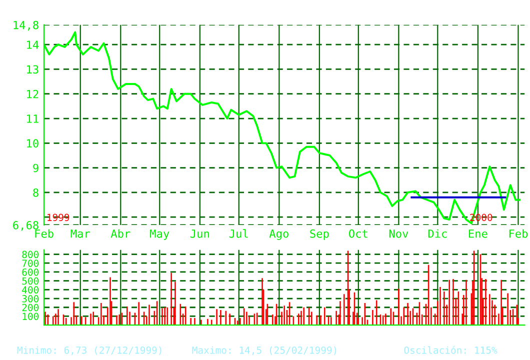 Image resolution: width=530 pixels, height=360 pixels. I want to click on text: Minimo: 6,73 (27/12/1999), so click(89, 351).